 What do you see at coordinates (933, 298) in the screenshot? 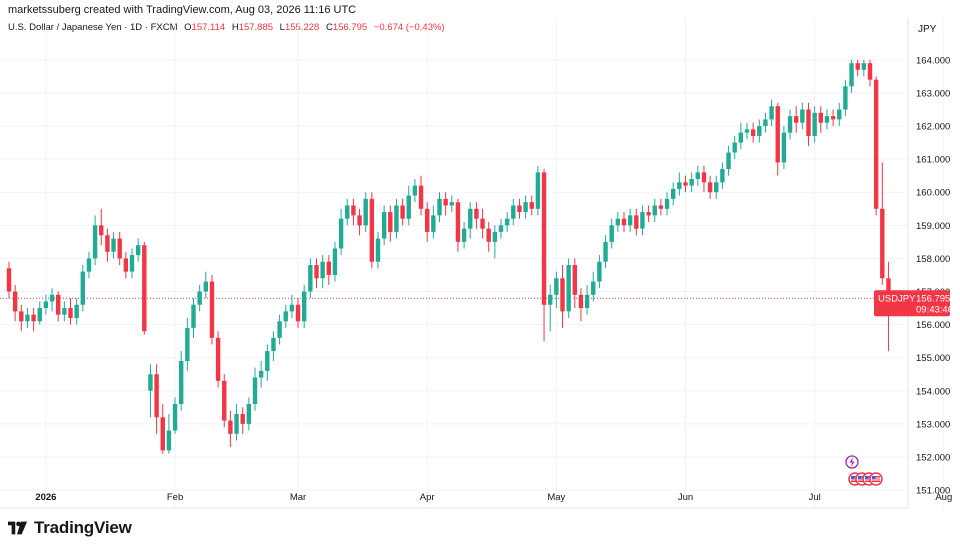
I see `price-tag-value: 156.795` at bounding box center [933, 298].